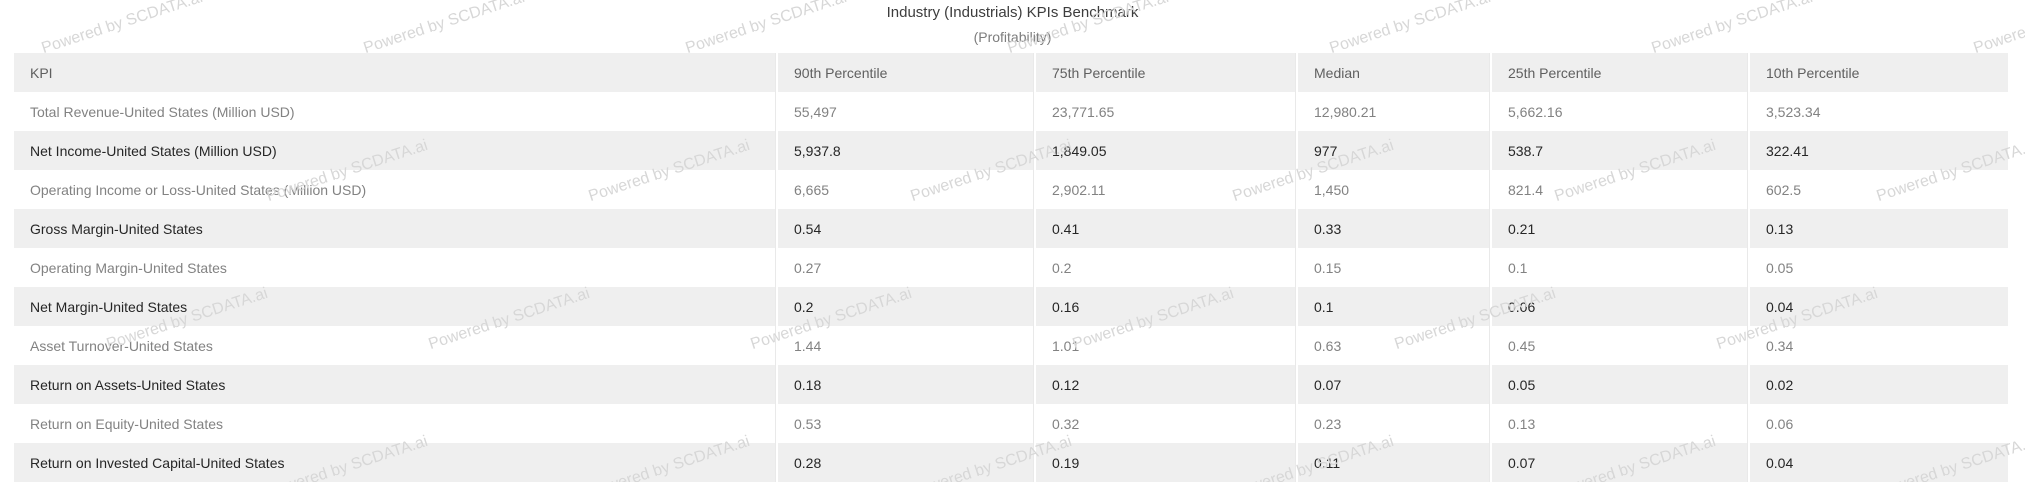 This screenshot has height=482, width=2025. What do you see at coordinates (1165, 228) in the screenshot?
I see `value-cell: 0.41` at bounding box center [1165, 228].